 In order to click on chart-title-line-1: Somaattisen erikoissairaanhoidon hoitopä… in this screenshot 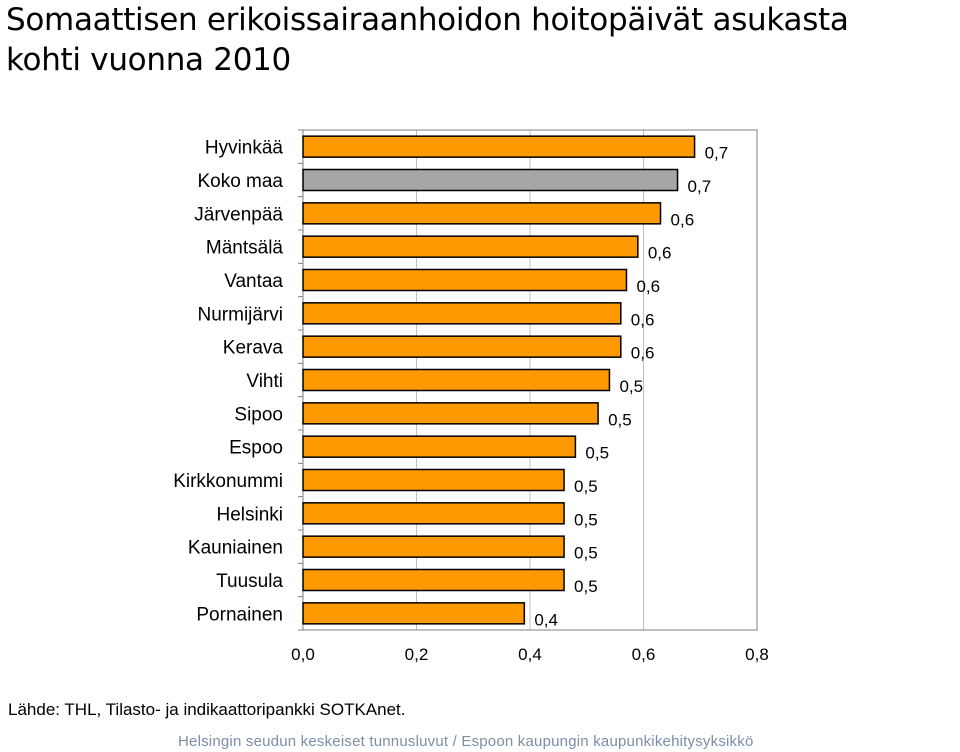, I will do `click(427, 20)`.